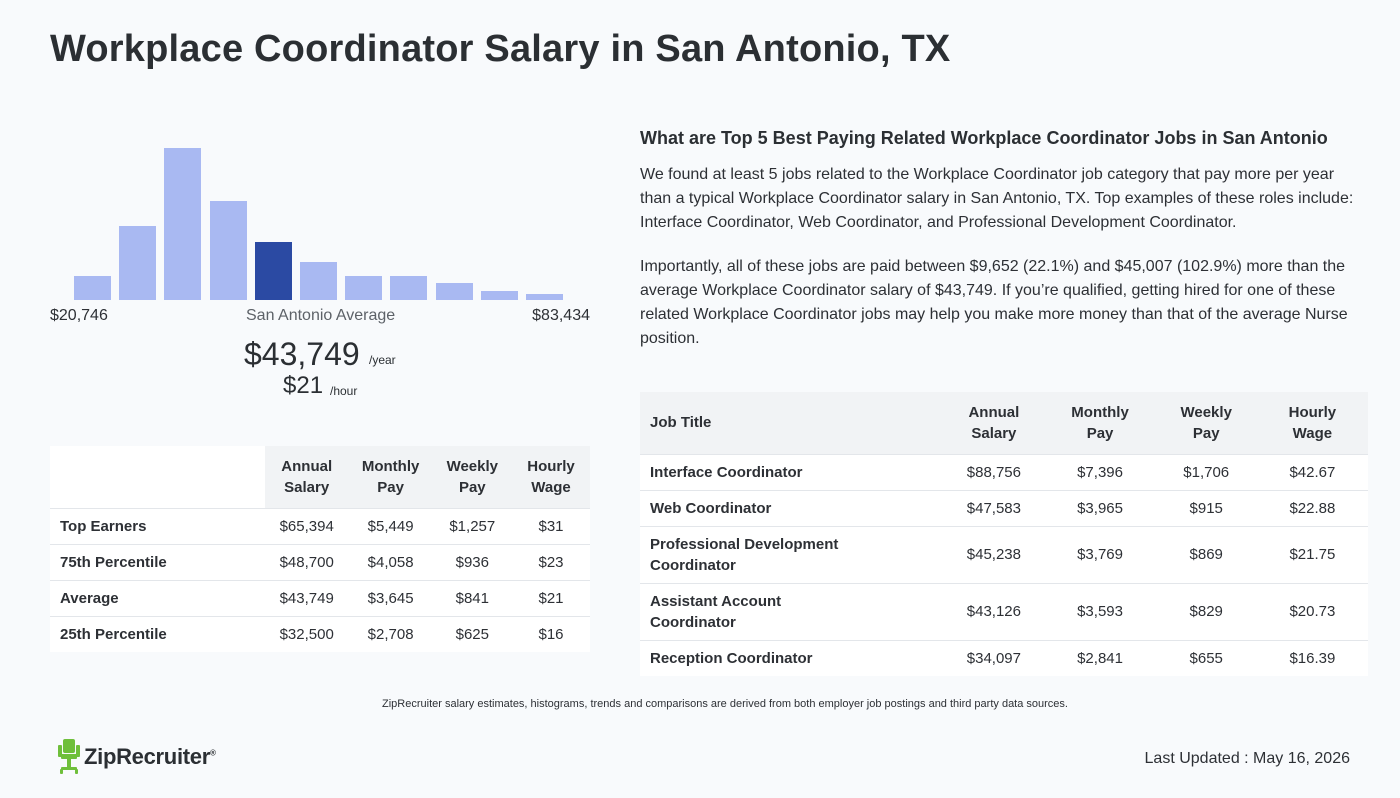 The width and height of the screenshot is (1400, 798). What do you see at coordinates (390, 633) in the screenshot?
I see `percentile-cell-monthly: $2,708` at bounding box center [390, 633].